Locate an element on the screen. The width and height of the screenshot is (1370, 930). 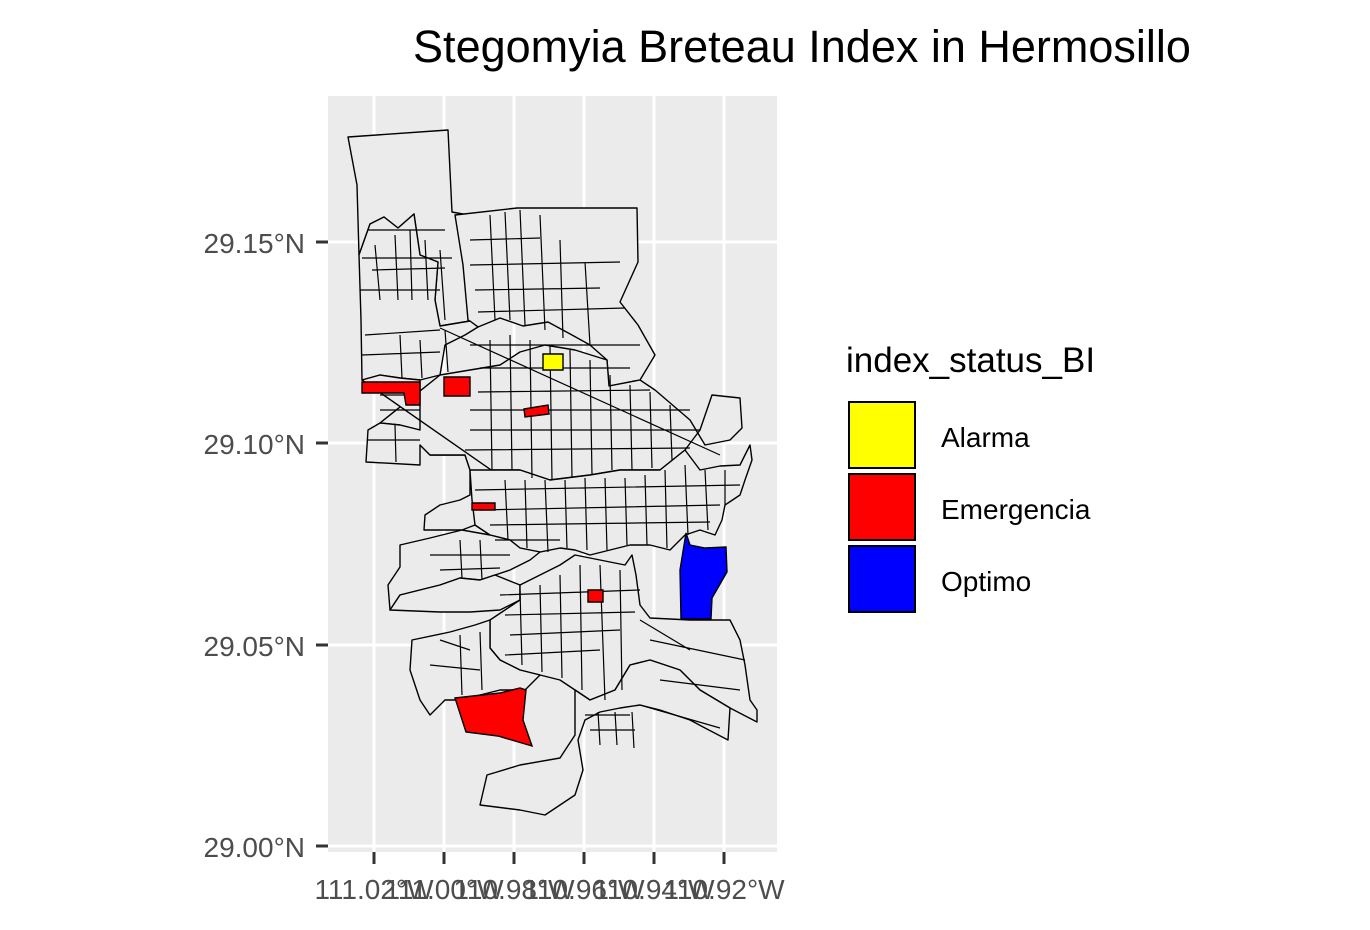
highlighted-polygons is located at coordinates (544, 550).